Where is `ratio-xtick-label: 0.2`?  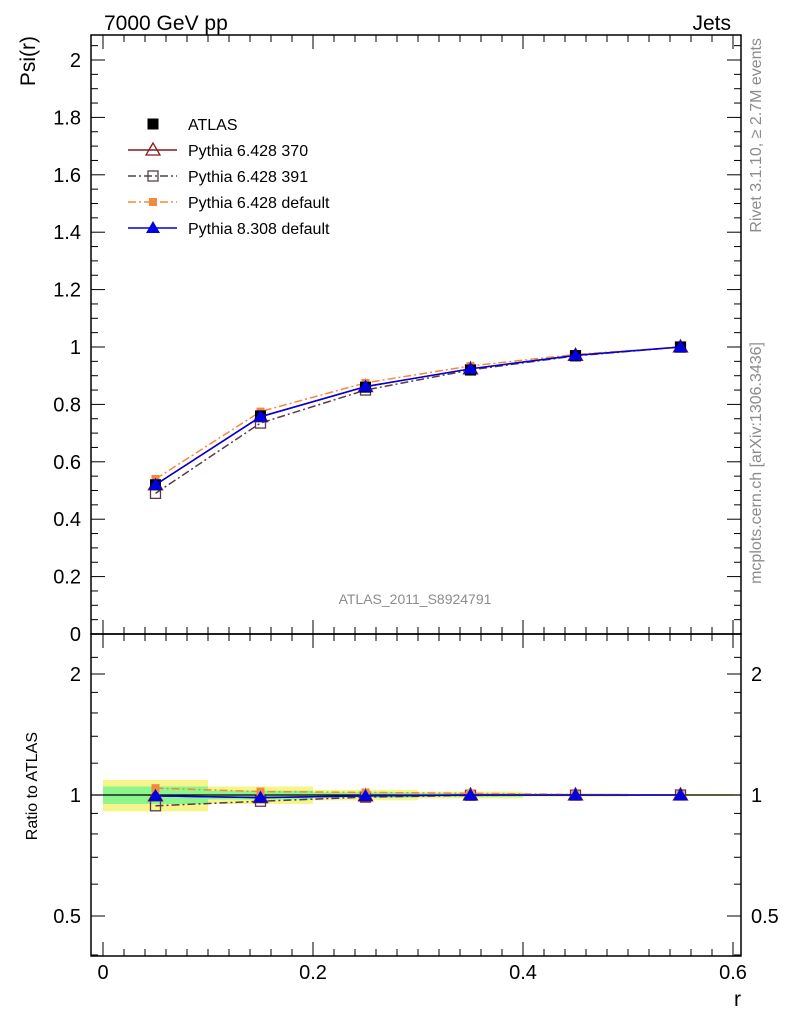 ratio-xtick-label: 0.2 is located at coordinates (313, 973).